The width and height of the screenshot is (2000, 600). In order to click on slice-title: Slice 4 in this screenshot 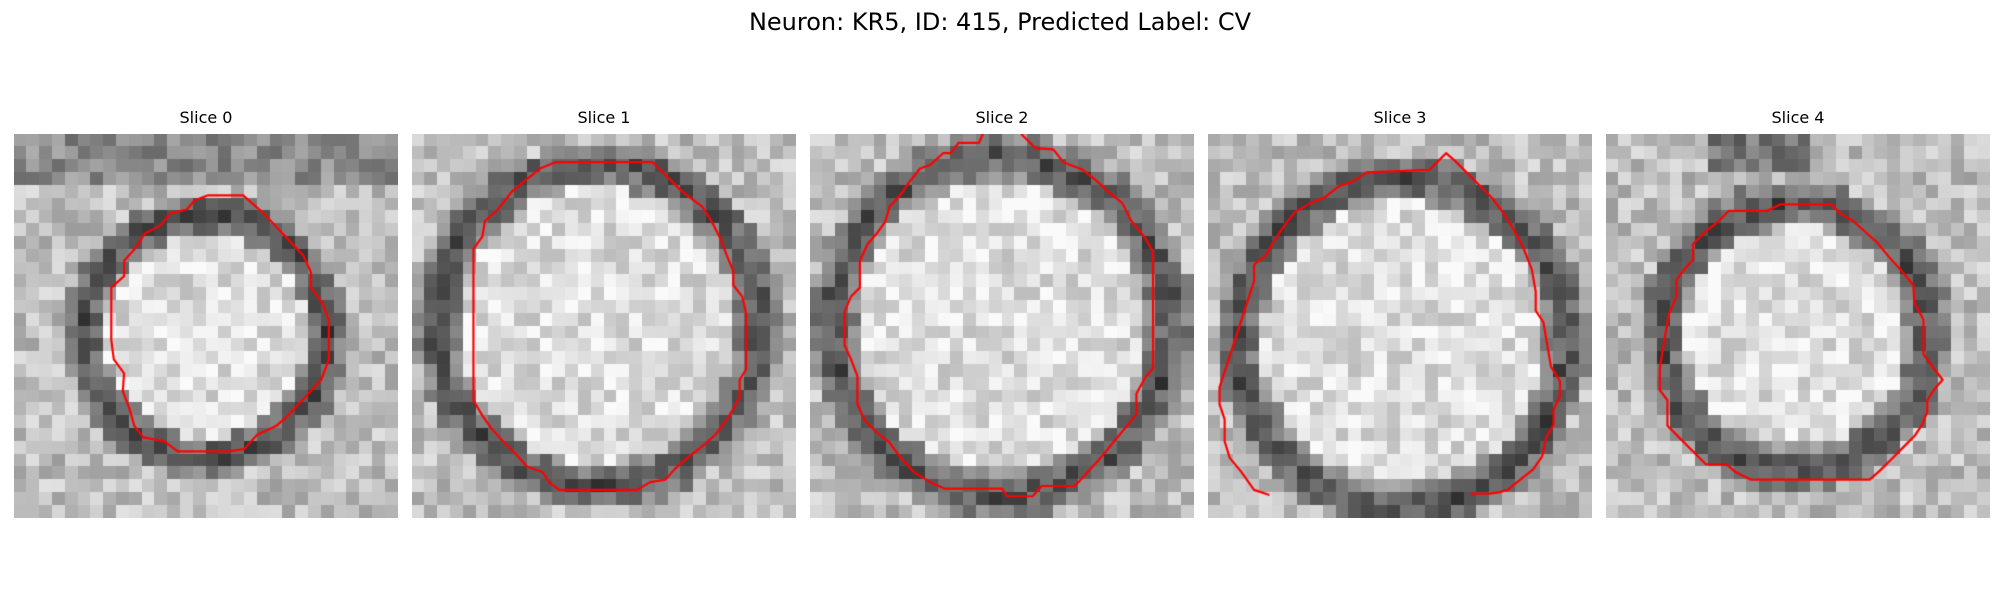, I will do `click(1798, 117)`.